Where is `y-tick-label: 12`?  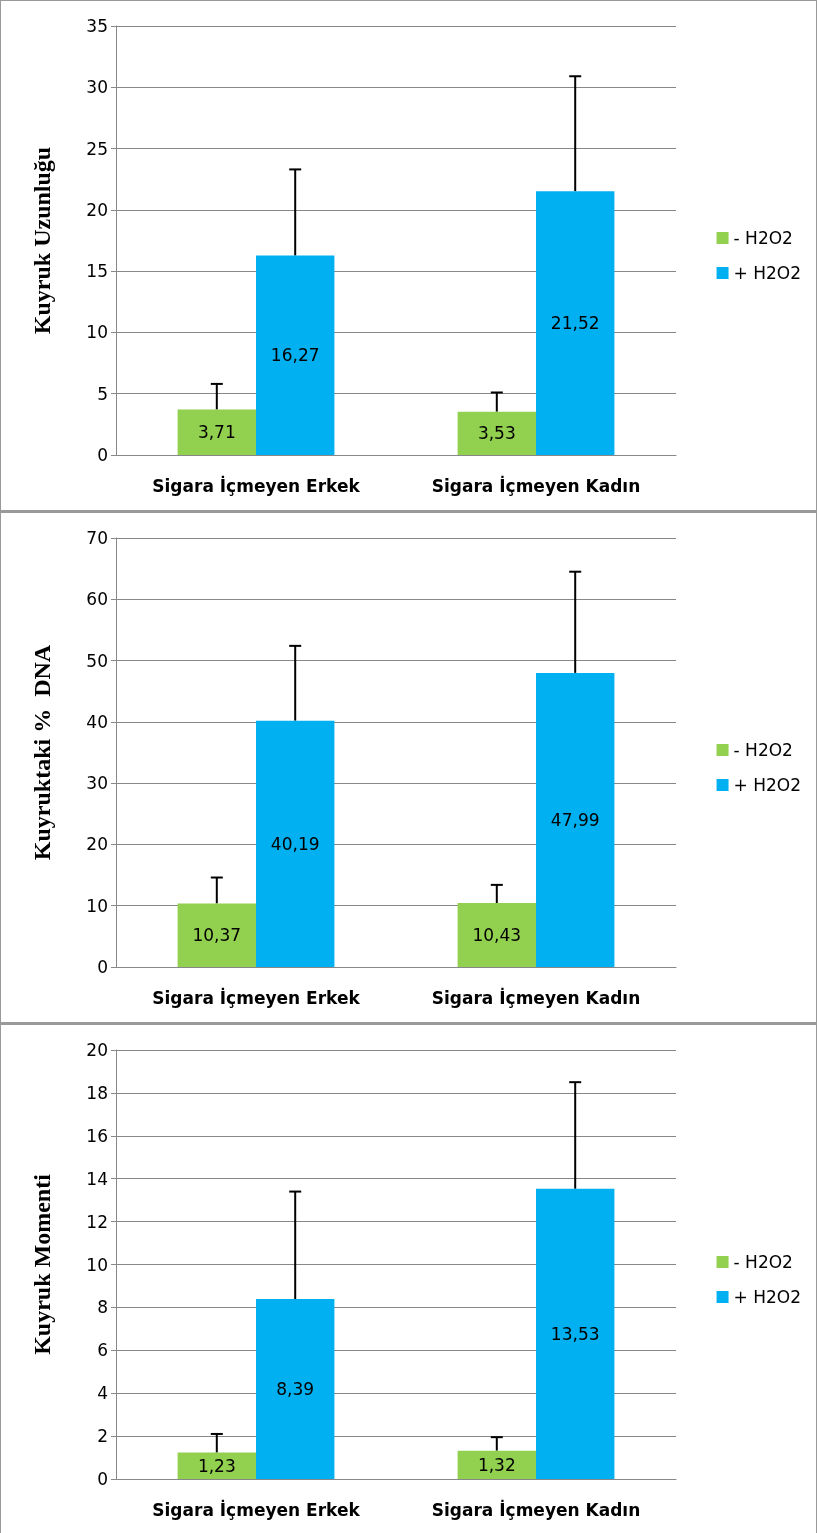 y-tick-label: 12 is located at coordinates (97, 1221).